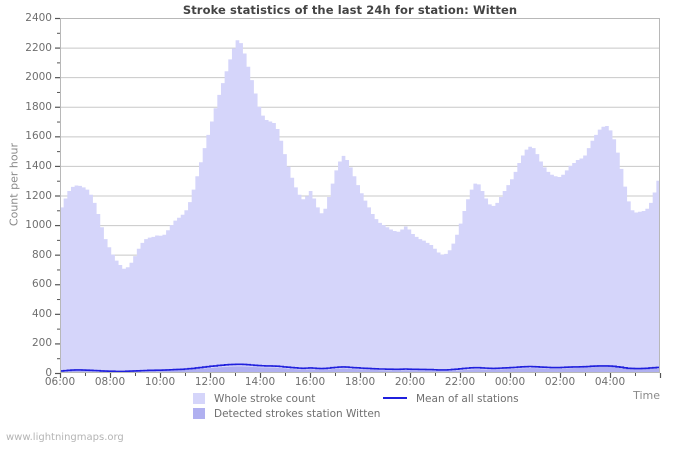 This screenshot has height=450, width=700. I want to click on x-tick-label: 06:00, so click(60, 382).